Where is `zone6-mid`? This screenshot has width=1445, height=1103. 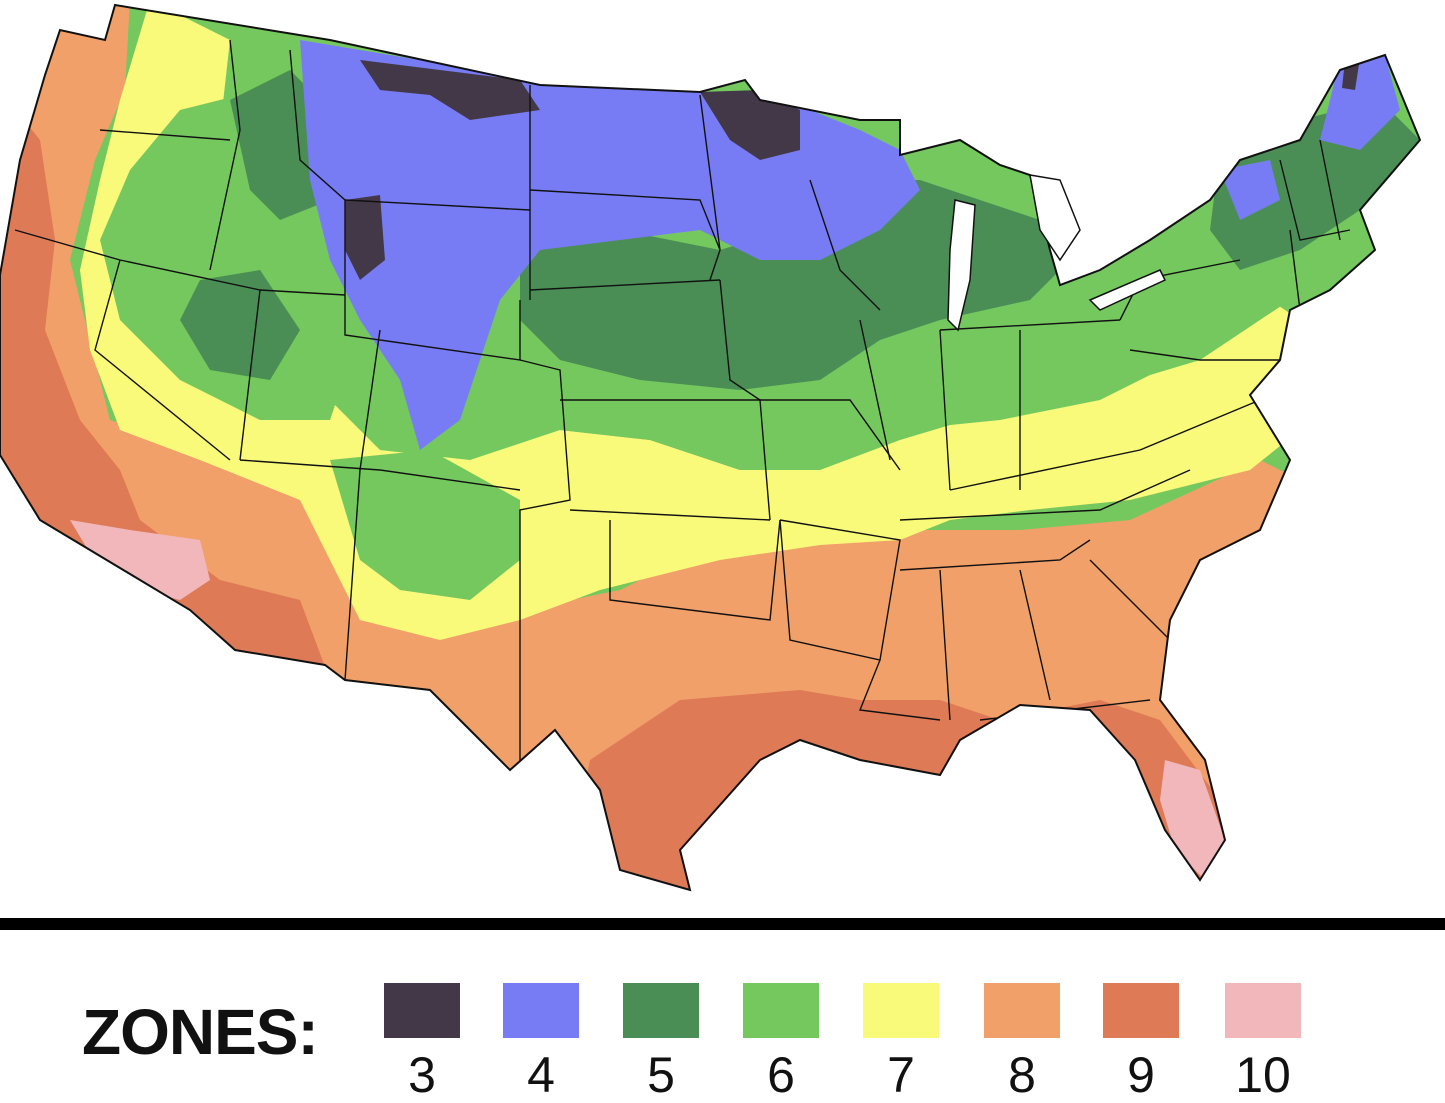
zone6-mid is located at coordinates (915, 360).